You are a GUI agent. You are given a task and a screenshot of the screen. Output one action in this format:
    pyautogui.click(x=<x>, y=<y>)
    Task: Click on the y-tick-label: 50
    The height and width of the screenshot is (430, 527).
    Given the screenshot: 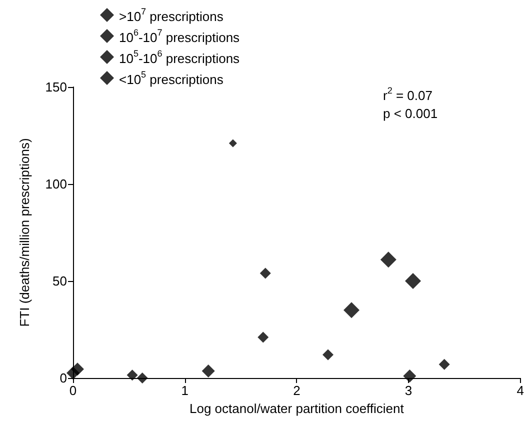 What is the action you would take?
    pyautogui.click(x=59, y=281)
    